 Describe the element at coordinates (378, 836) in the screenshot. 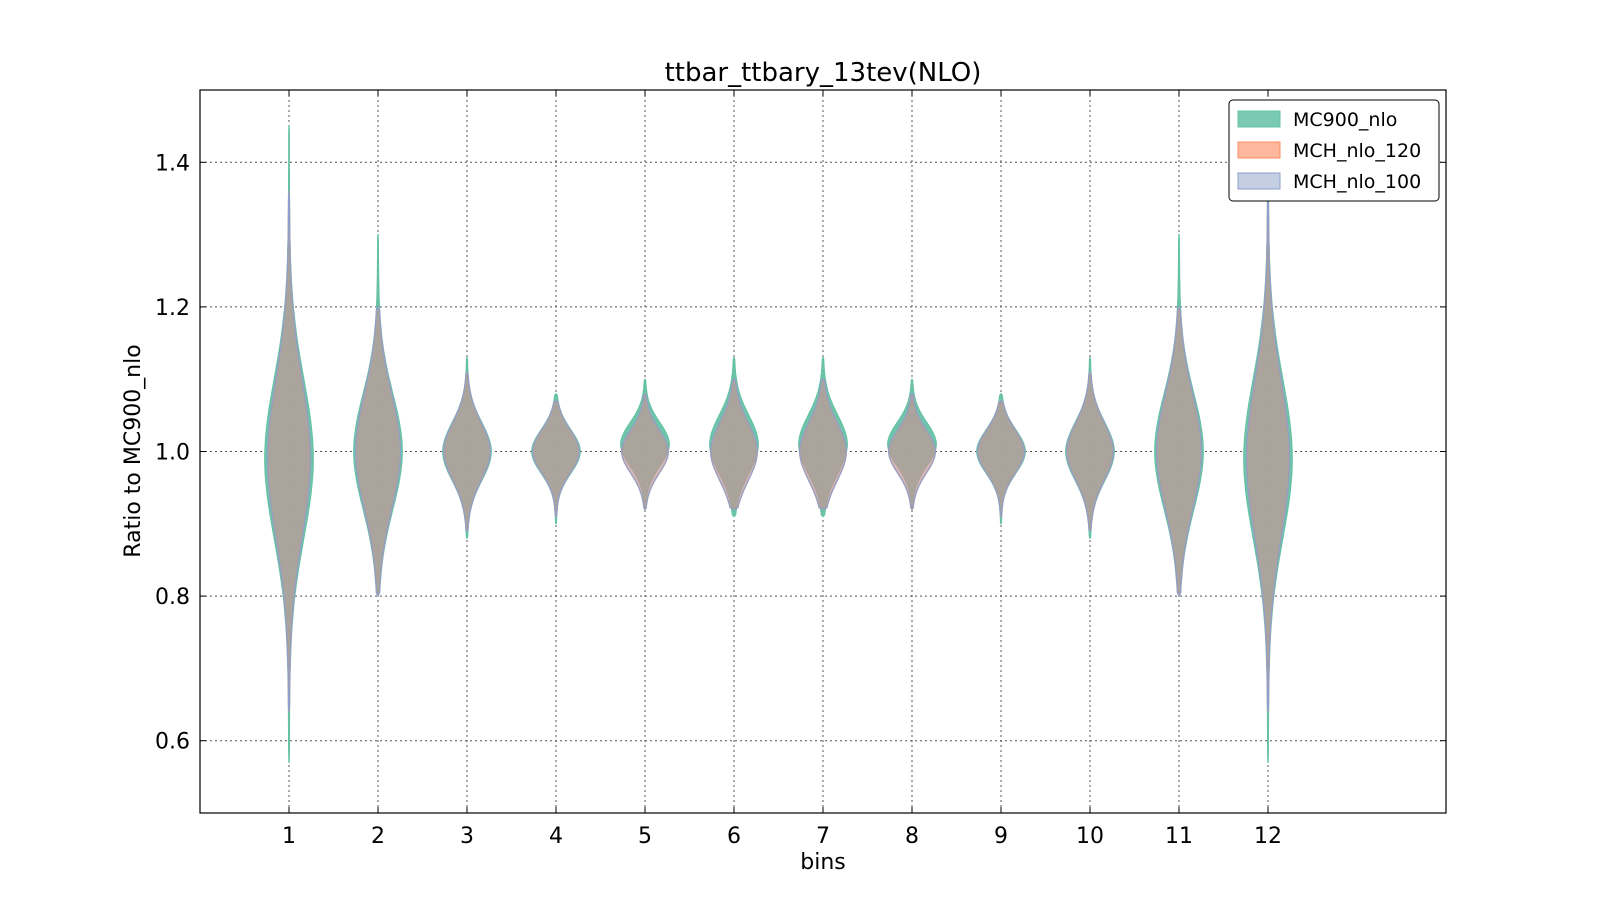

I see `x-tick-label: 2` at that location.